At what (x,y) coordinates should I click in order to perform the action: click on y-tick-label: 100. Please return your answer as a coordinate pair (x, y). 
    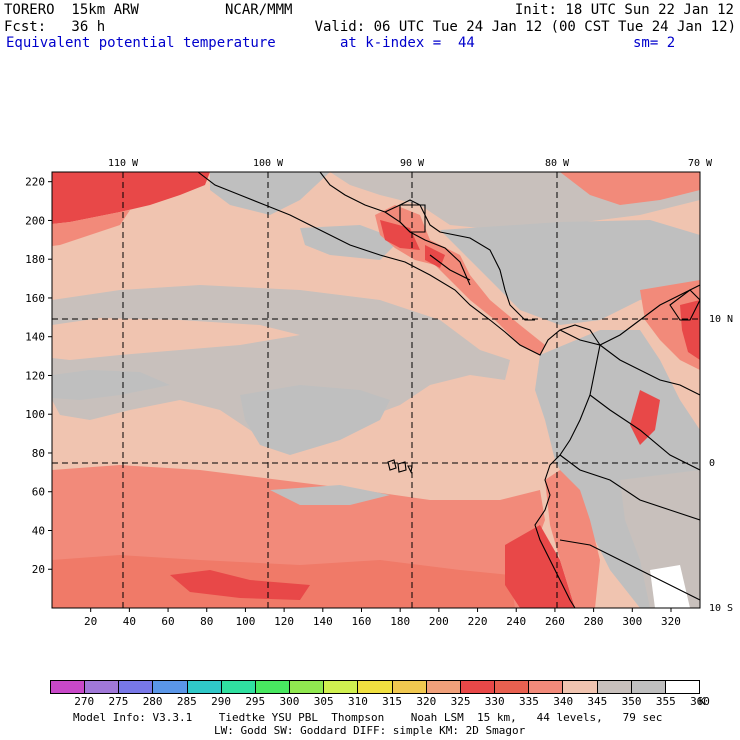
    Looking at the image, I should click on (35, 414).